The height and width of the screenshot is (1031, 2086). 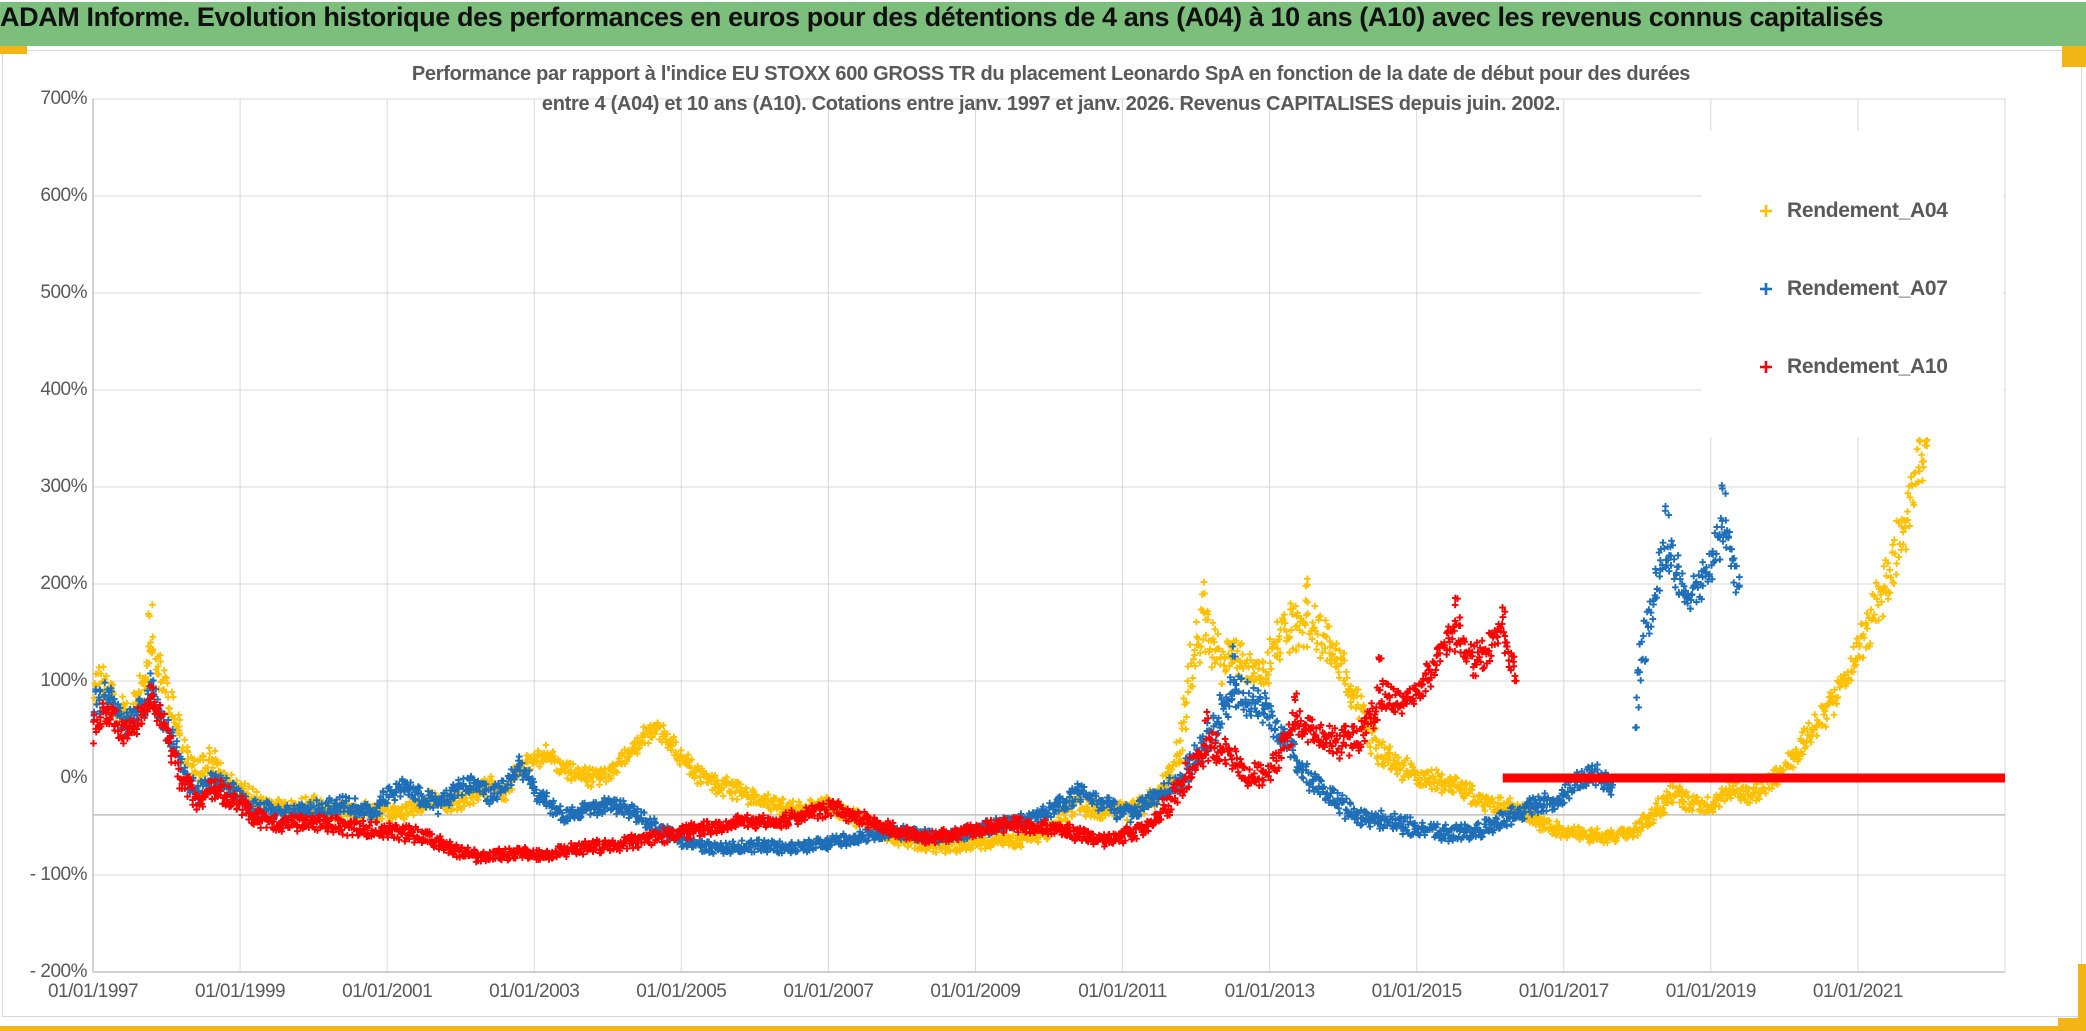 What do you see at coordinates (1417, 991) in the screenshot?
I see `x-axis-tick-label: 01/01/2015` at bounding box center [1417, 991].